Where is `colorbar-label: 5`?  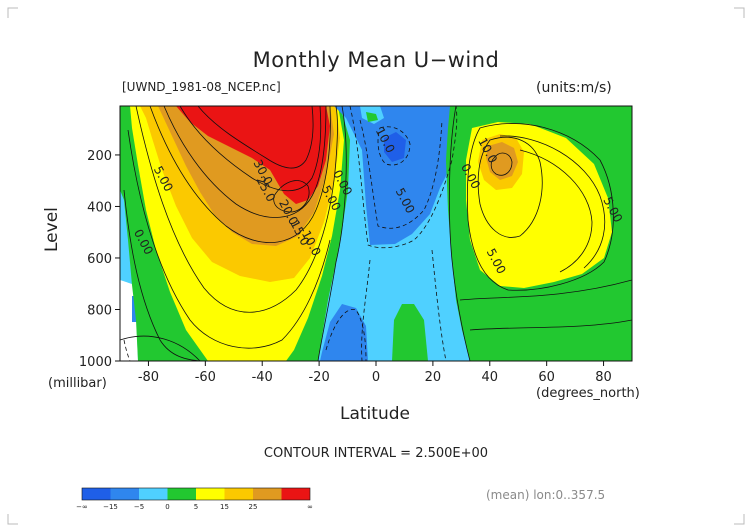
colorbar-label: 5 is located at coordinates (196, 507).